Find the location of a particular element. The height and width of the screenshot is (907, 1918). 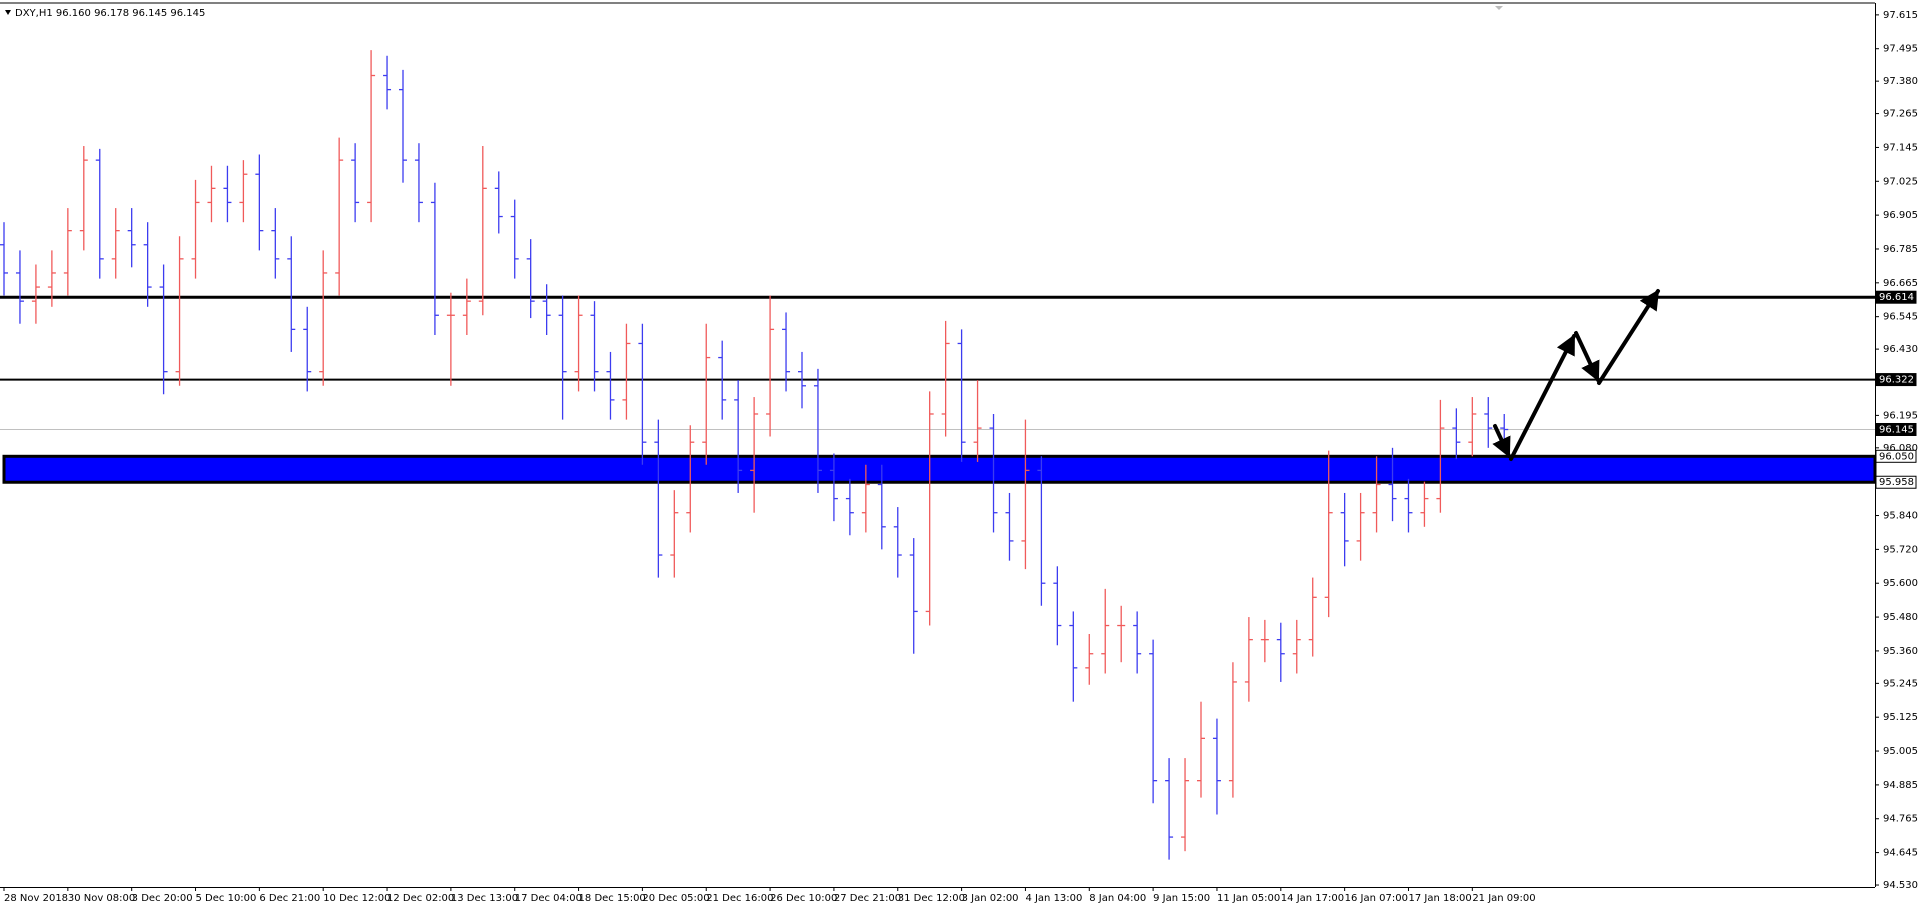

x-tick-label: 3 Dec 20:00 is located at coordinates (162, 898).